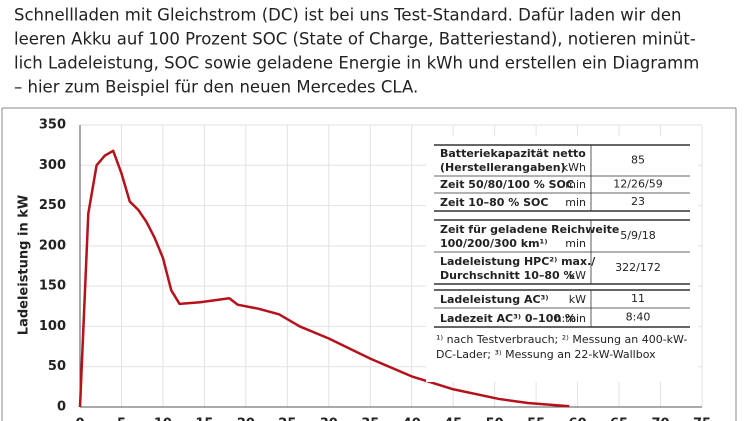  Describe the element at coordinates (637, 184) in the screenshot. I see `row-value: 12/26/59` at that location.